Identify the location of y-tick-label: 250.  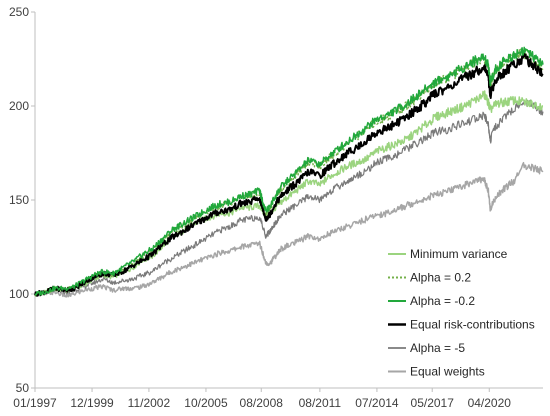
(19, 12).